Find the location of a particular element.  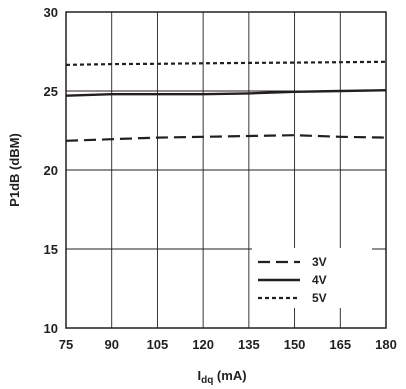

legend-label-5V: 5V is located at coordinates (319, 298).